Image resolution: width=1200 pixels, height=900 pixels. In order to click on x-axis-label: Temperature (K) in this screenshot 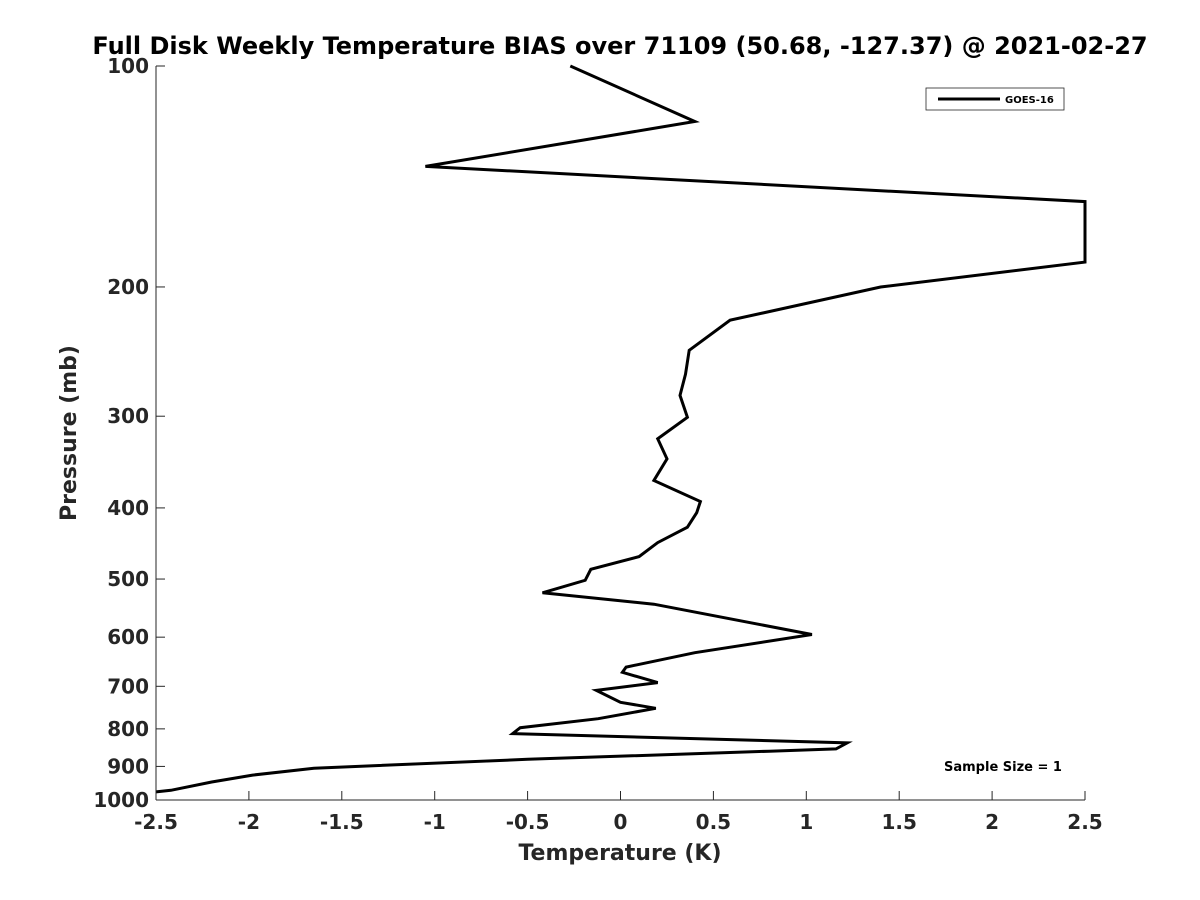, I will do `click(619, 853)`.